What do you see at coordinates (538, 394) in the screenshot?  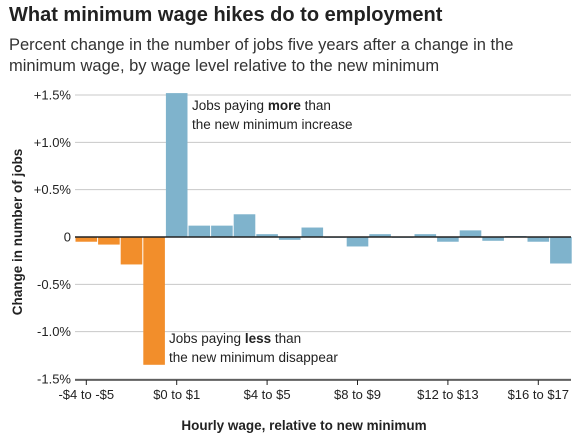 I see `x-tick-label: $16 to $17` at bounding box center [538, 394].